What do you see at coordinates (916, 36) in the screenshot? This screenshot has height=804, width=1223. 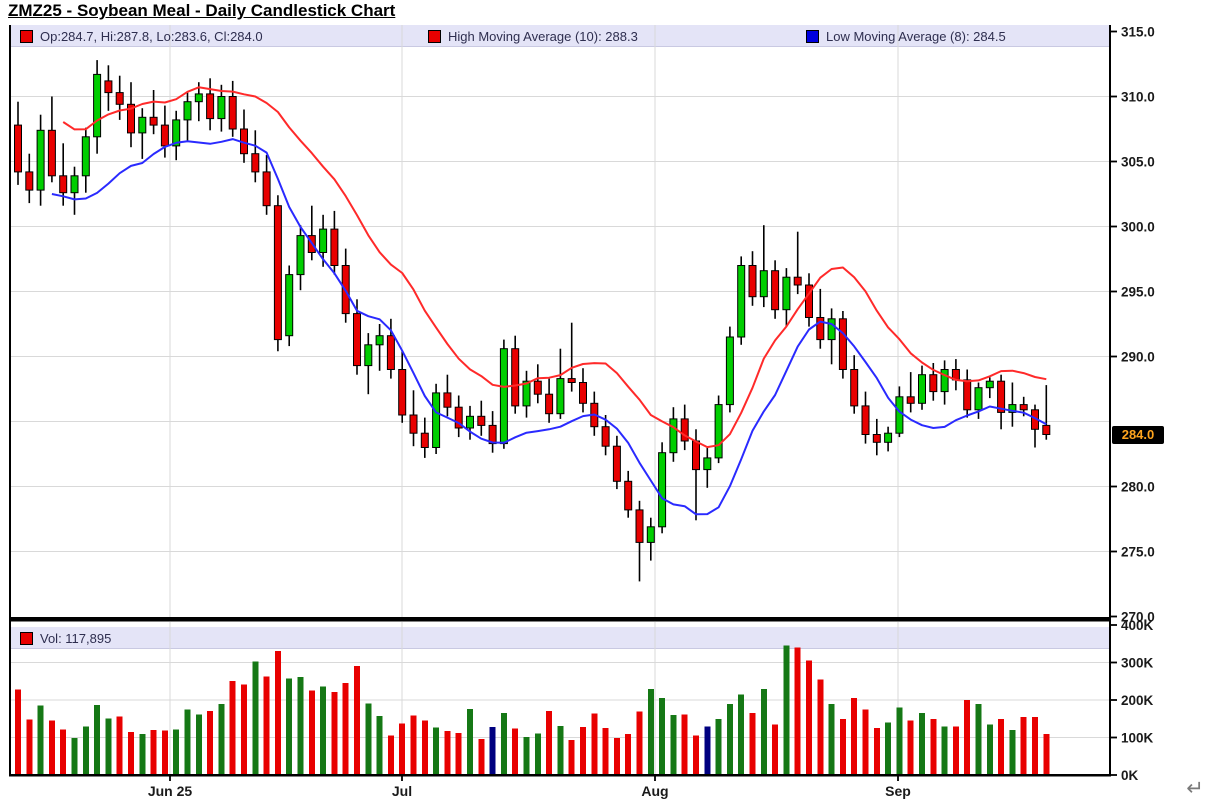 I see `low-ma-legend-label: Low Moving Average (8): 284.5` at bounding box center [916, 36].